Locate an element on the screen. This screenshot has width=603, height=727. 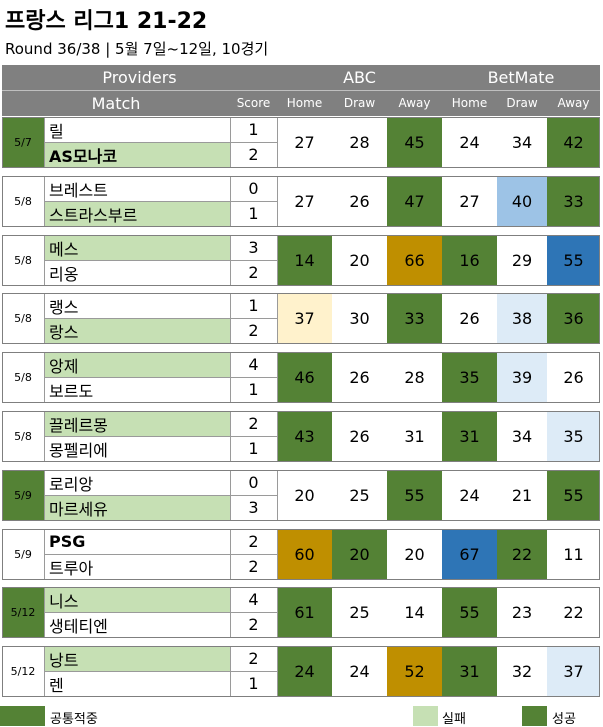
away-team-name: 보르도 is located at coordinates (137, 389).